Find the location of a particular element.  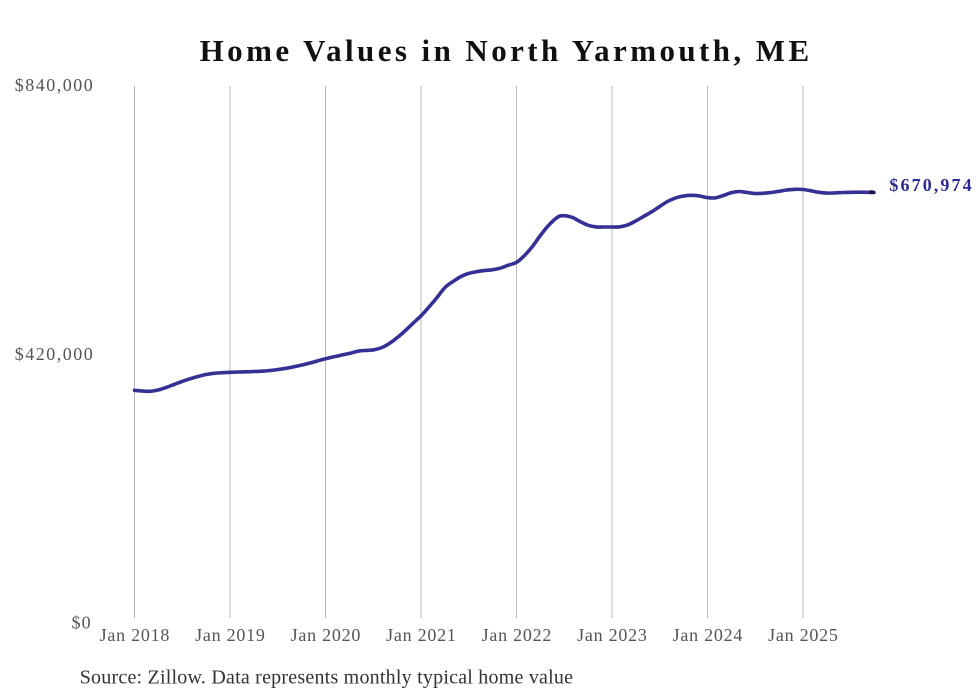

svg-text: Jan 2020 is located at coordinates (326, 635).